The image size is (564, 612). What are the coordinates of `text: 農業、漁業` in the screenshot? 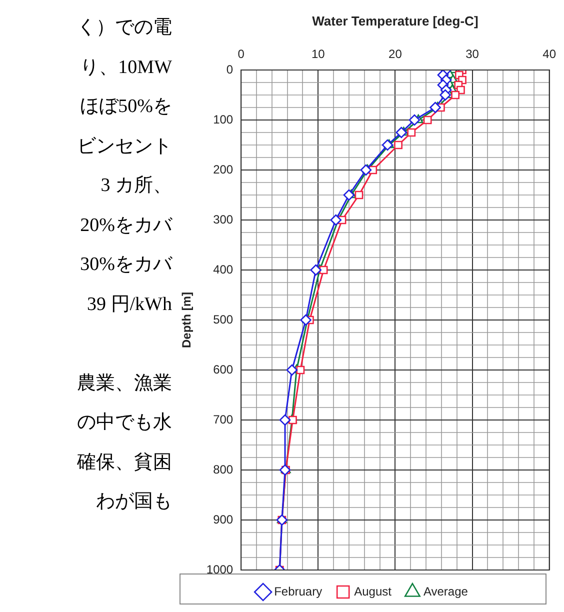 It's located at (124, 384).